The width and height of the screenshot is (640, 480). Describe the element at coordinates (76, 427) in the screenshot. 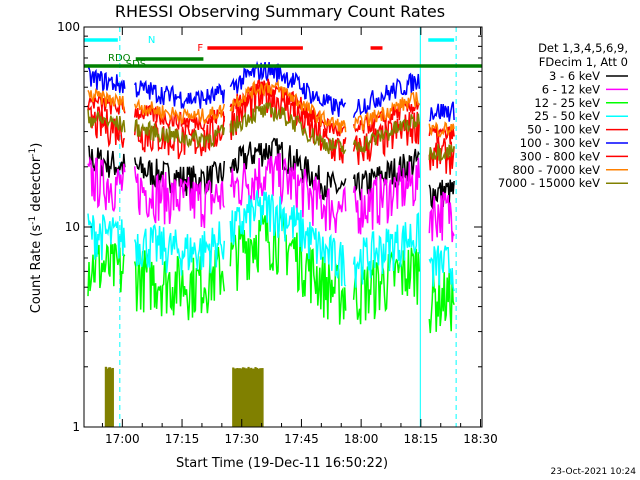

I see `y-tick-label: 1` at that location.